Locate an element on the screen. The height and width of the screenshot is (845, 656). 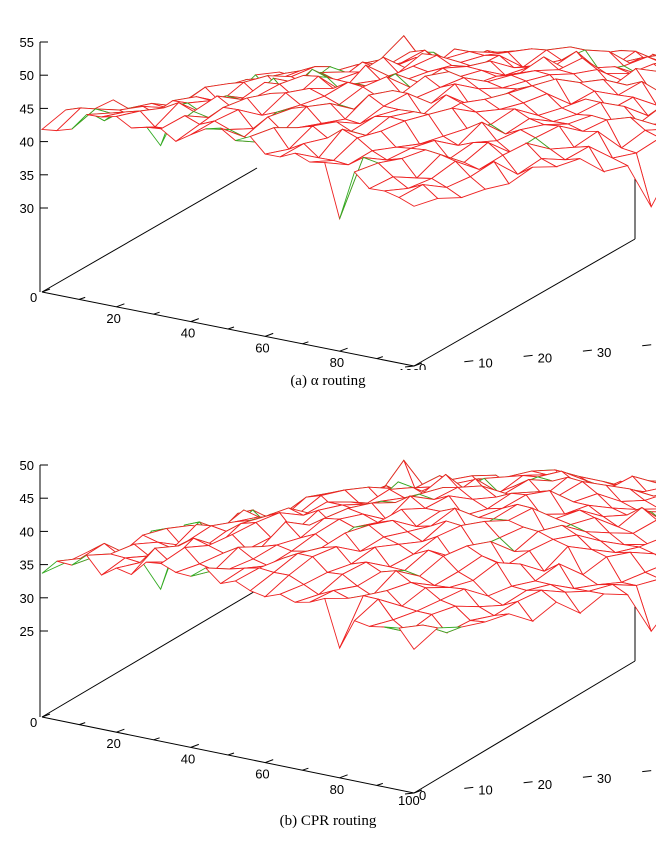
caption-text: α routing is located at coordinates (338, 381).